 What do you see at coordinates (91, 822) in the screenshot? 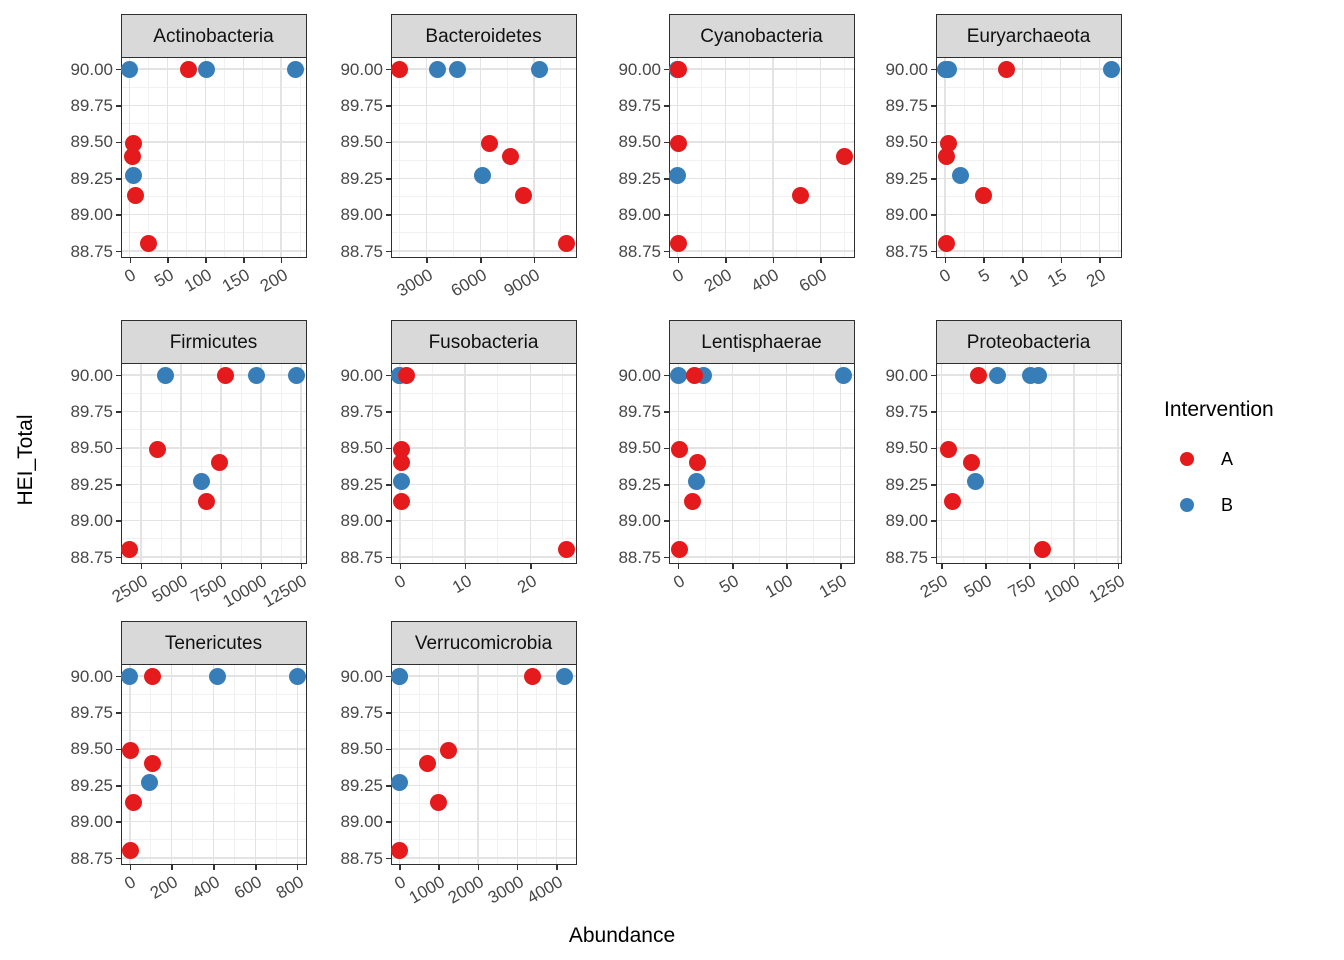
I see `y-tick-label: 89.00` at bounding box center [91, 822].